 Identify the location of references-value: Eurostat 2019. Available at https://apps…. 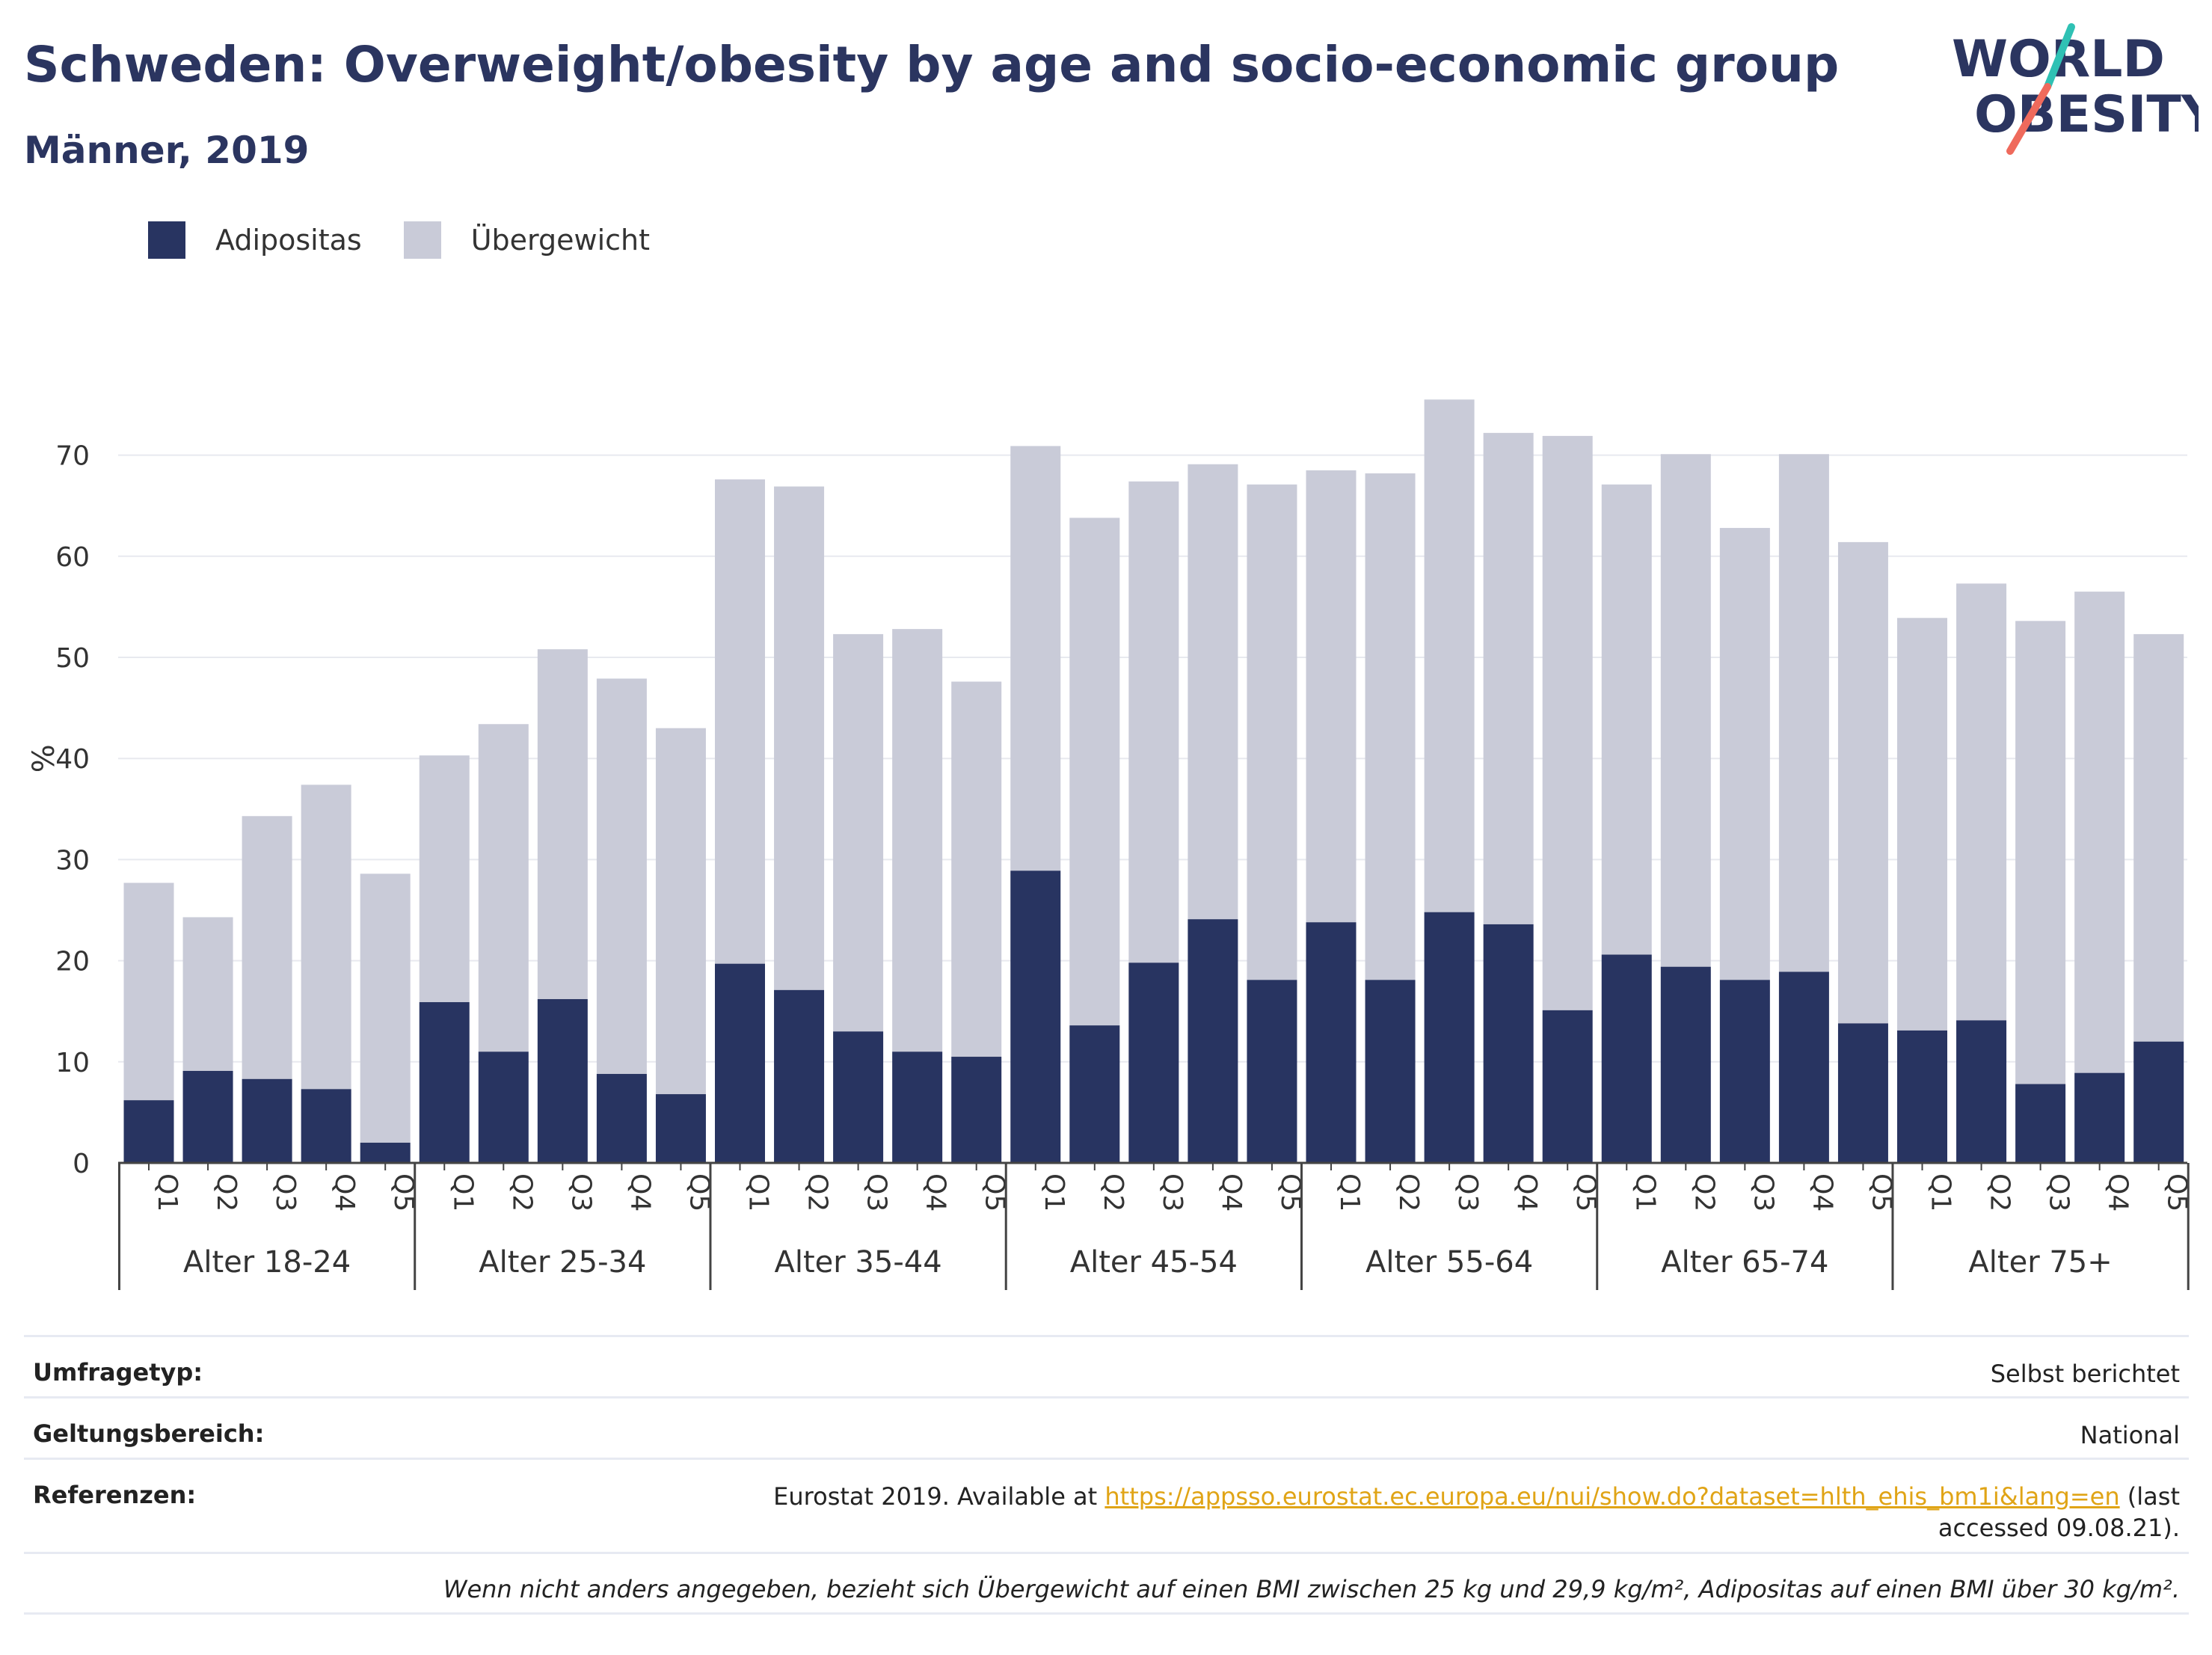
(1439, 1512).